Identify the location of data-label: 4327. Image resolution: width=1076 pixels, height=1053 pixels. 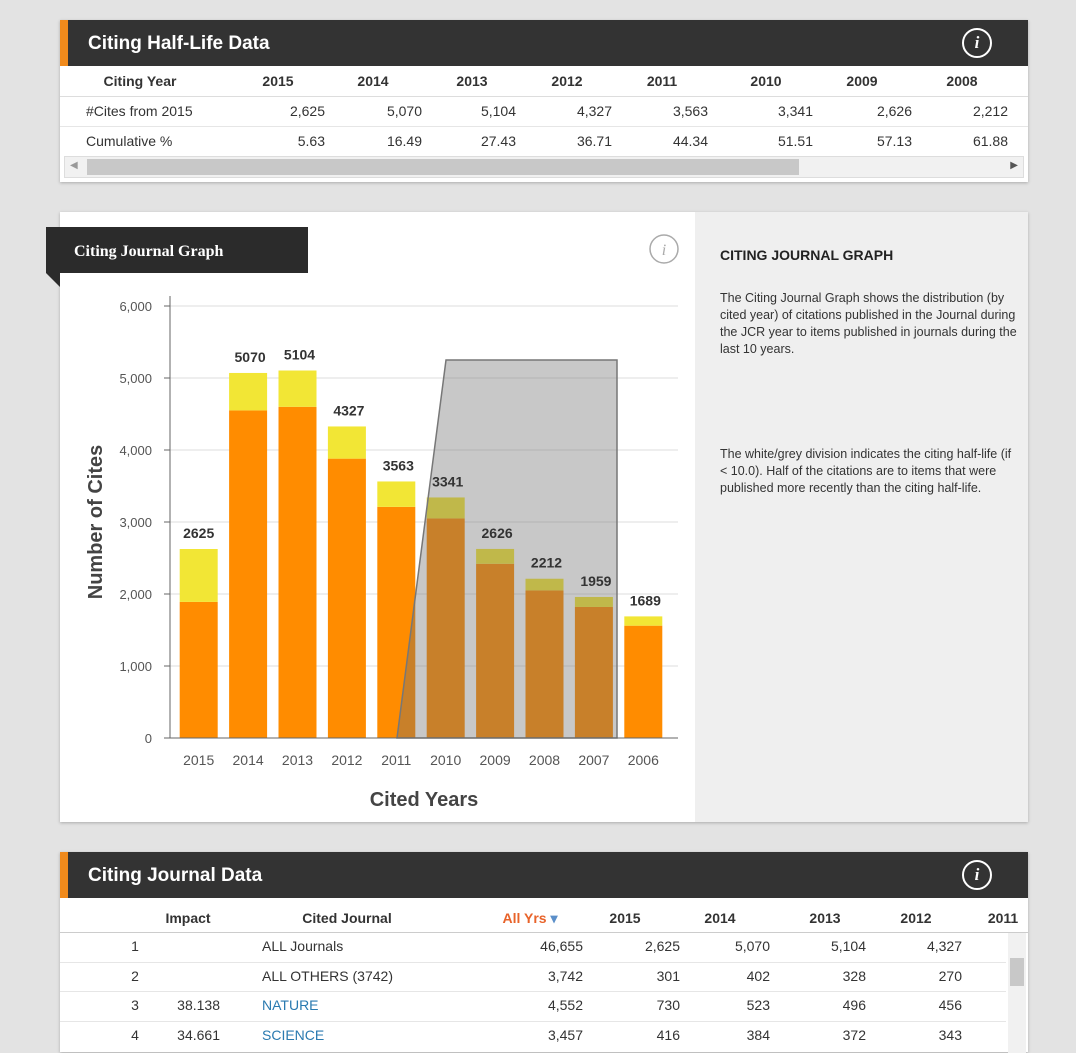
(348, 410).